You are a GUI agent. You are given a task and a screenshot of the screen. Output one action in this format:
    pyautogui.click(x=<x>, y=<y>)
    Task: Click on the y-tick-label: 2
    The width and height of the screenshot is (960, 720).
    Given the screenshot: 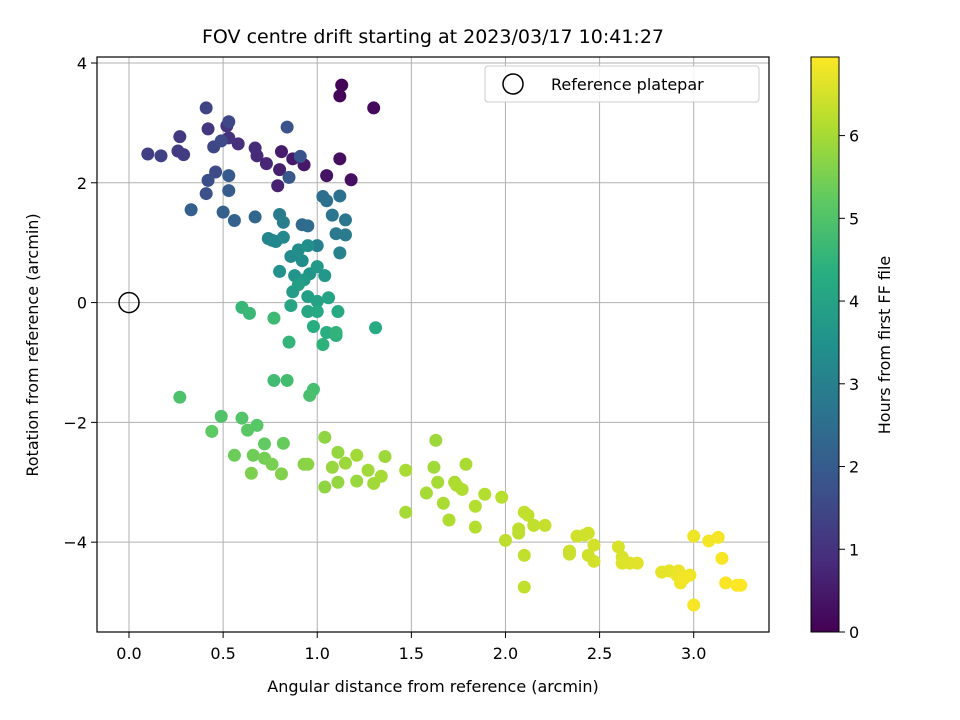 What is the action you would take?
    pyautogui.click(x=82, y=183)
    